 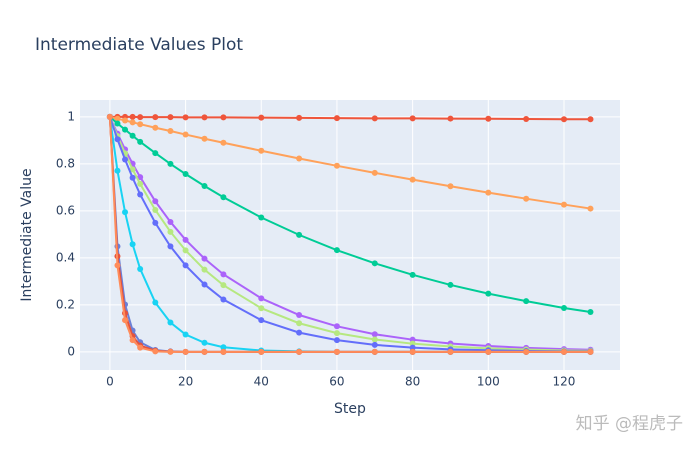 What do you see at coordinates (564, 382) in the screenshot?
I see `x-tick-label: 120` at bounding box center [564, 382].